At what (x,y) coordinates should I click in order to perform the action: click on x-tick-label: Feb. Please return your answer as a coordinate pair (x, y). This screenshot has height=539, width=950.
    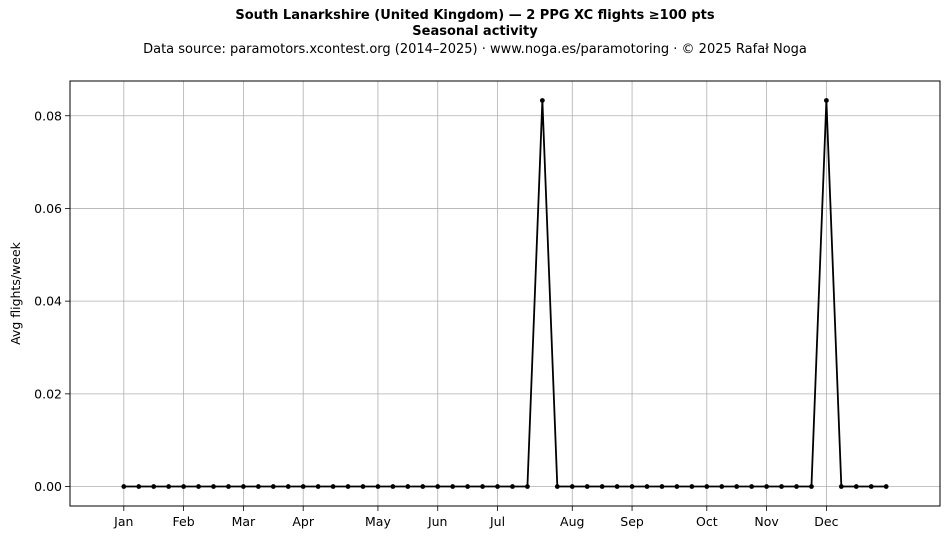
    Looking at the image, I should click on (184, 521).